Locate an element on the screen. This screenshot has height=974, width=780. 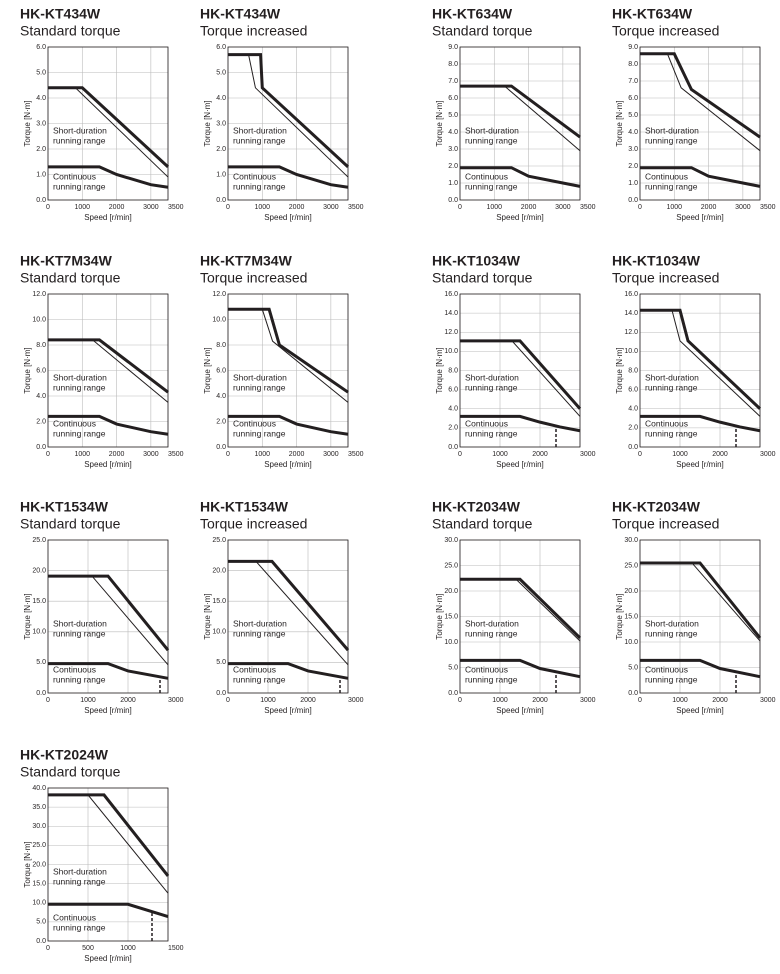
y-tick-label: 7.0 is located at coordinates (633, 81).